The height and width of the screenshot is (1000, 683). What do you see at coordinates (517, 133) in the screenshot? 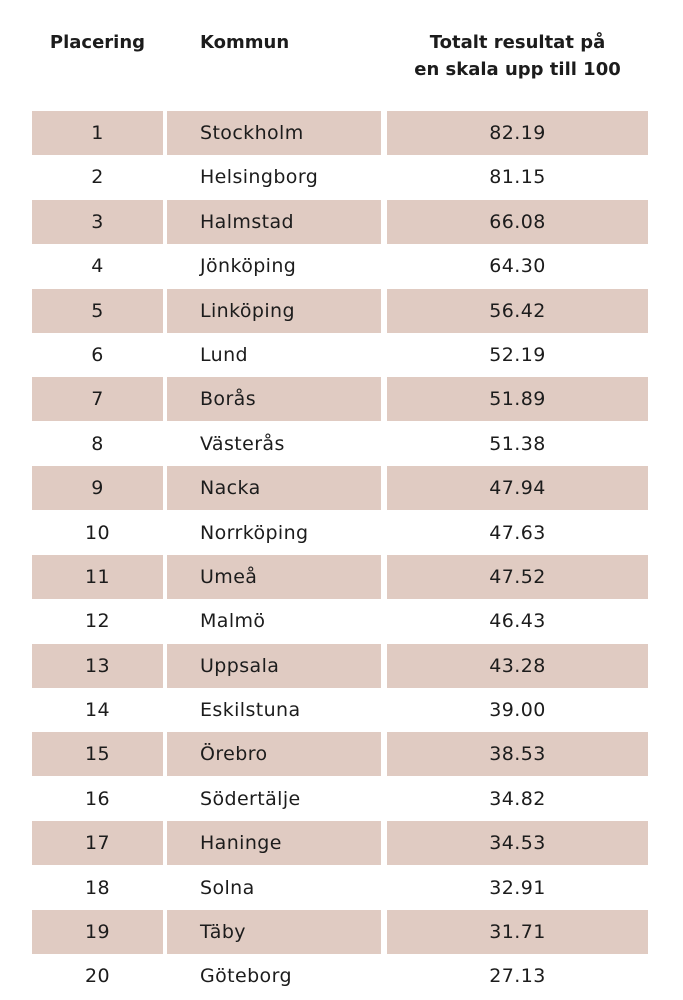
I see `result-cell: 82.19` at bounding box center [517, 133].